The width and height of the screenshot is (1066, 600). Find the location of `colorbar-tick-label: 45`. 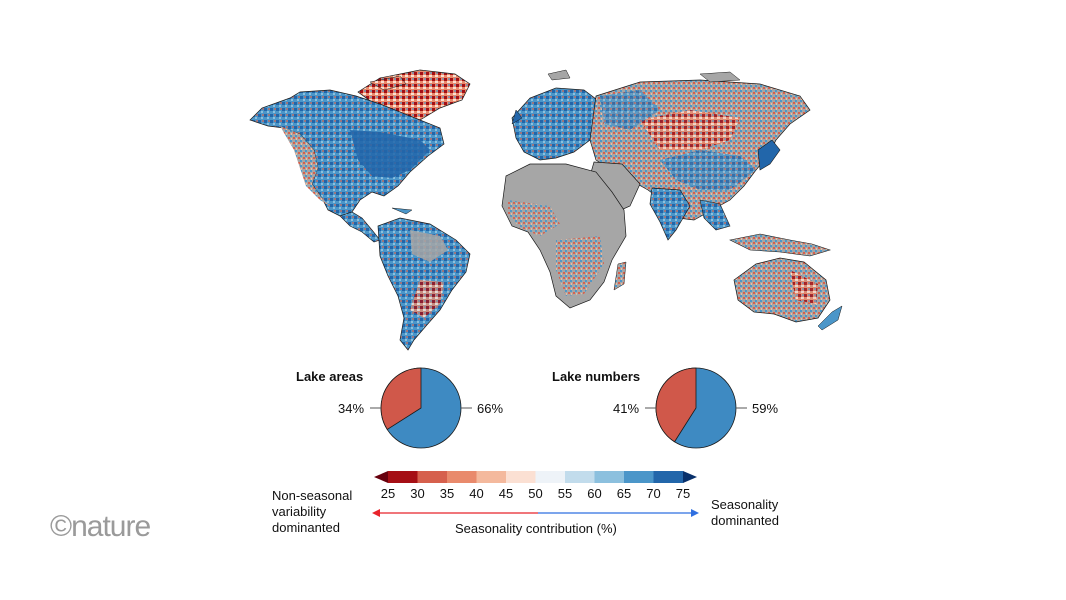

colorbar-tick-label: 45 is located at coordinates (506, 493).